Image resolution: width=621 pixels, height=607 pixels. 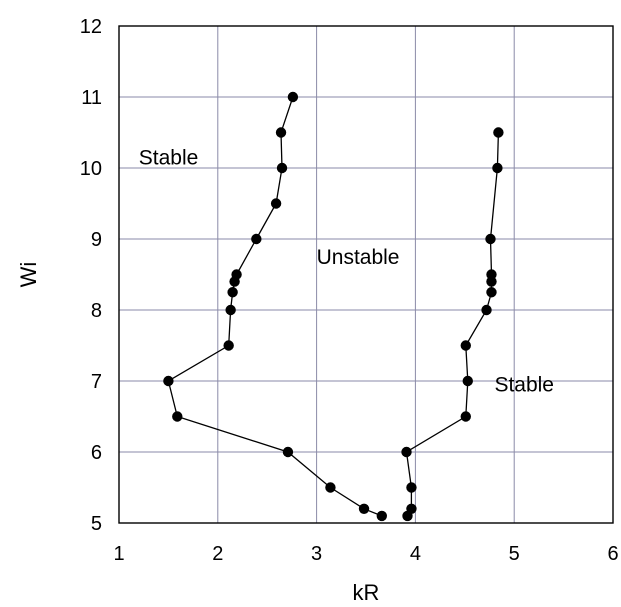 I want to click on y-tick-label: 6, so click(x=96, y=453).